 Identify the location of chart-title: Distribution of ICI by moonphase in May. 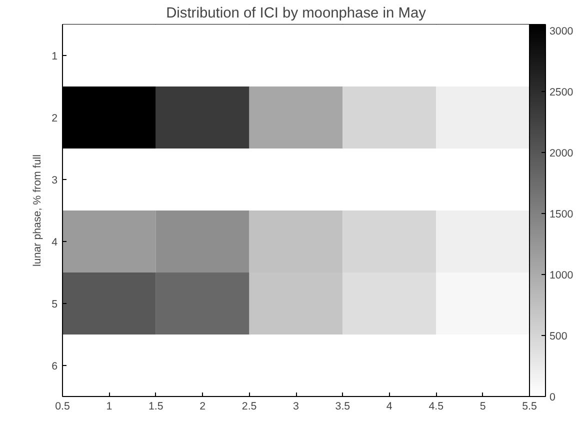
(296, 14).